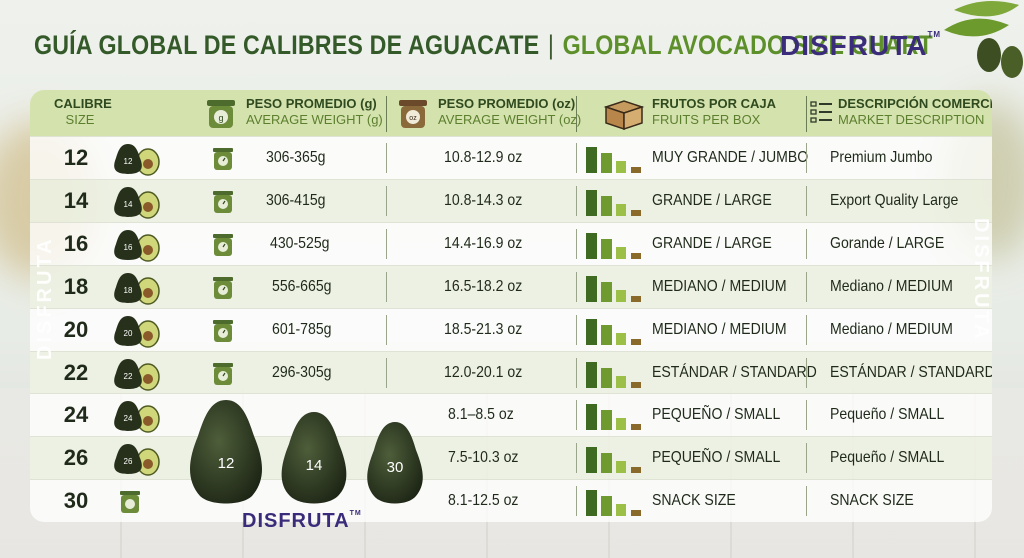  What do you see at coordinates (395, 467) in the screenshot?
I see `big-avocado-label: 30` at bounding box center [395, 467].